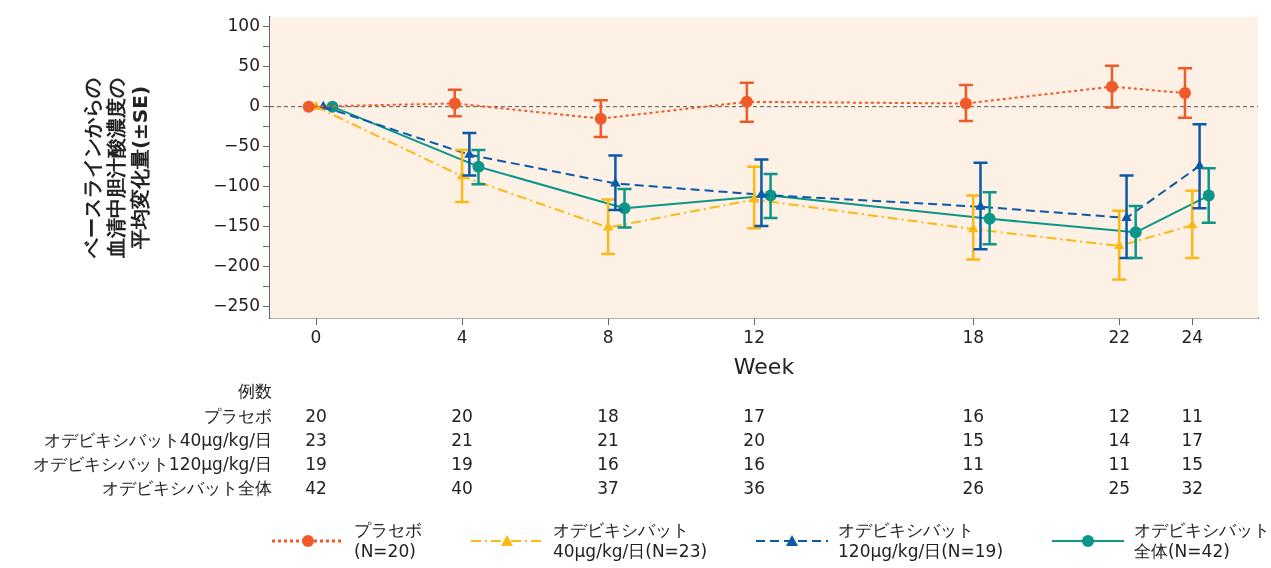 Image resolution: width=1271 pixels, height=568 pixels. Describe the element at coordinates (316, 488) in the screenshot. I see `text: 42` at that location.